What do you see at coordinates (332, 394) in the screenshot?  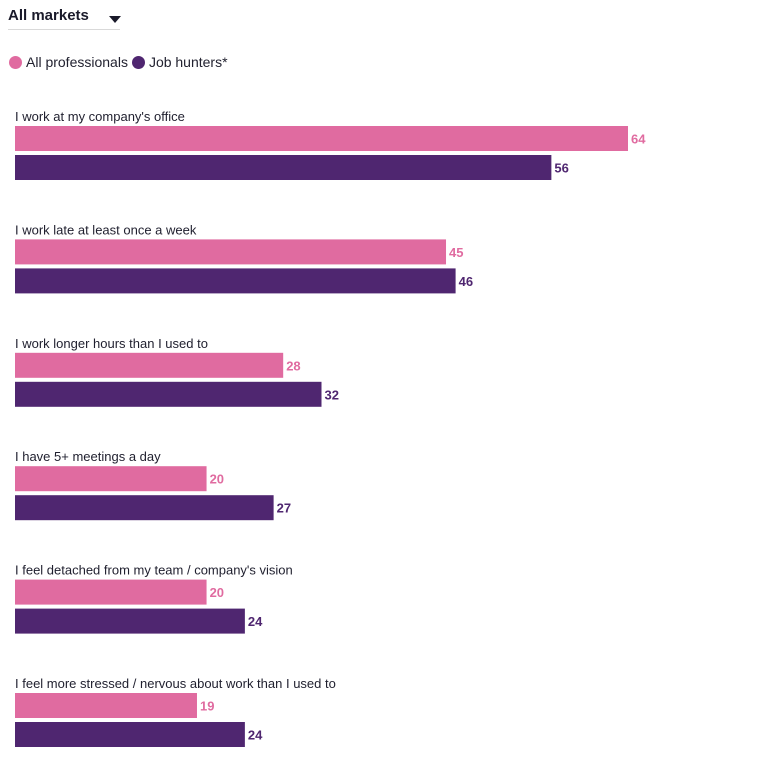 I see `bar-value-label: 32` at bounding box center [332, 394].